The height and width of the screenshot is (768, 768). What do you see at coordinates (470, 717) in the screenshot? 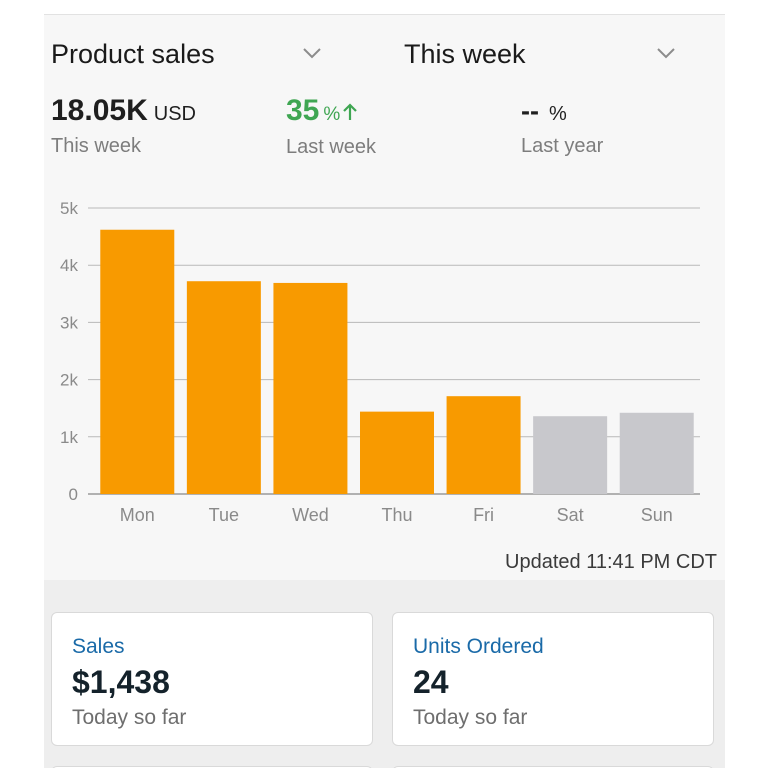
I see `units-card-caption: Today so far` at bounding box center [470, 717].